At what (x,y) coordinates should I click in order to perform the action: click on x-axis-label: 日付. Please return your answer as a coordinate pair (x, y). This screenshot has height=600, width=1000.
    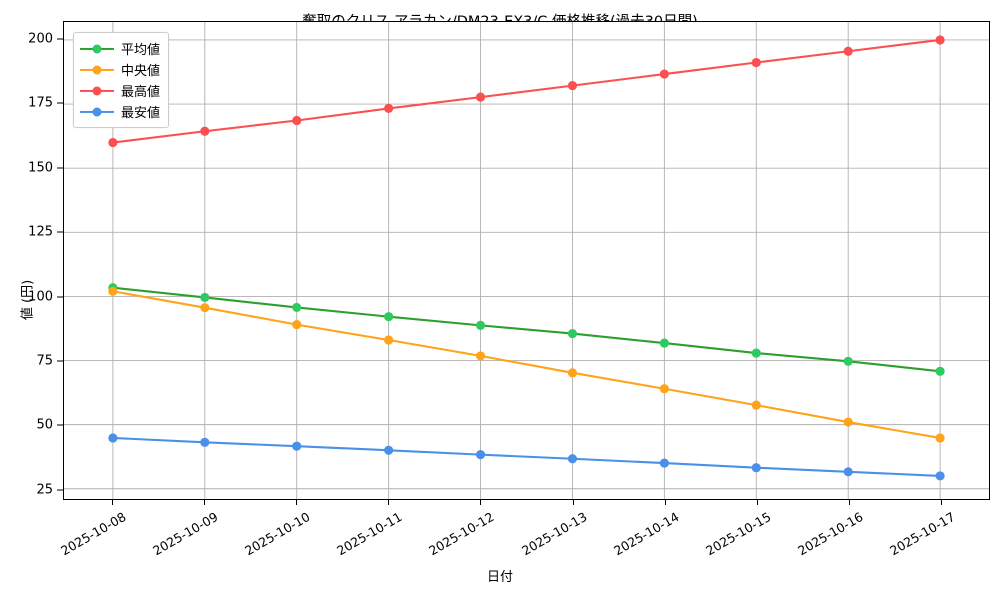
    Looking at the image, I should click on (499, 577).